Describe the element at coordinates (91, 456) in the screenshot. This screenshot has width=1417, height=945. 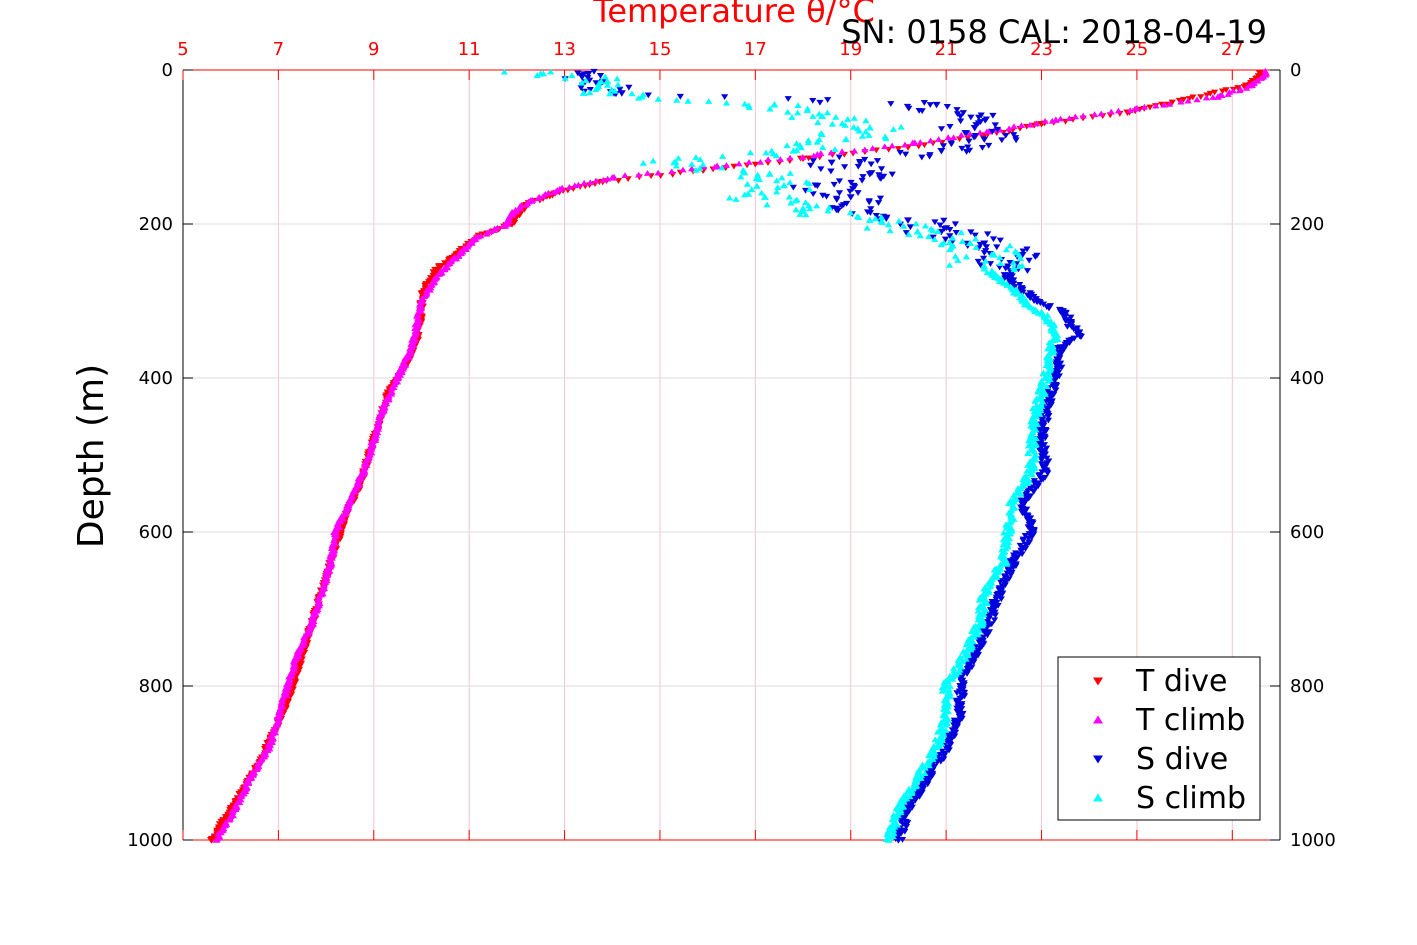
I see `y-axis-label: Depth (m)` at that location.